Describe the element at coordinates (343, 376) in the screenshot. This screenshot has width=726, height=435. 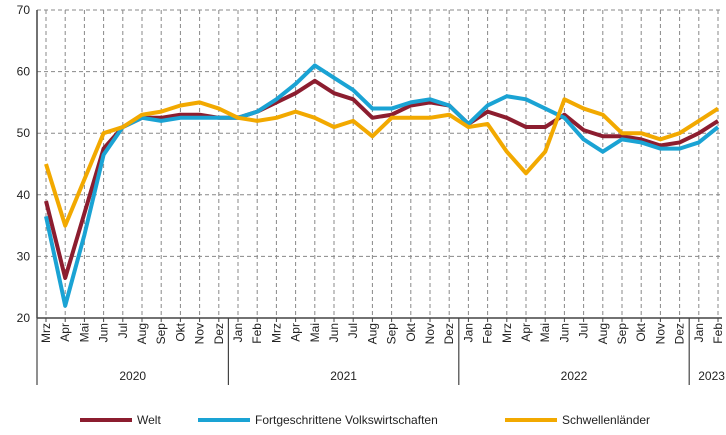
I see `year-label: 2021` at that location.